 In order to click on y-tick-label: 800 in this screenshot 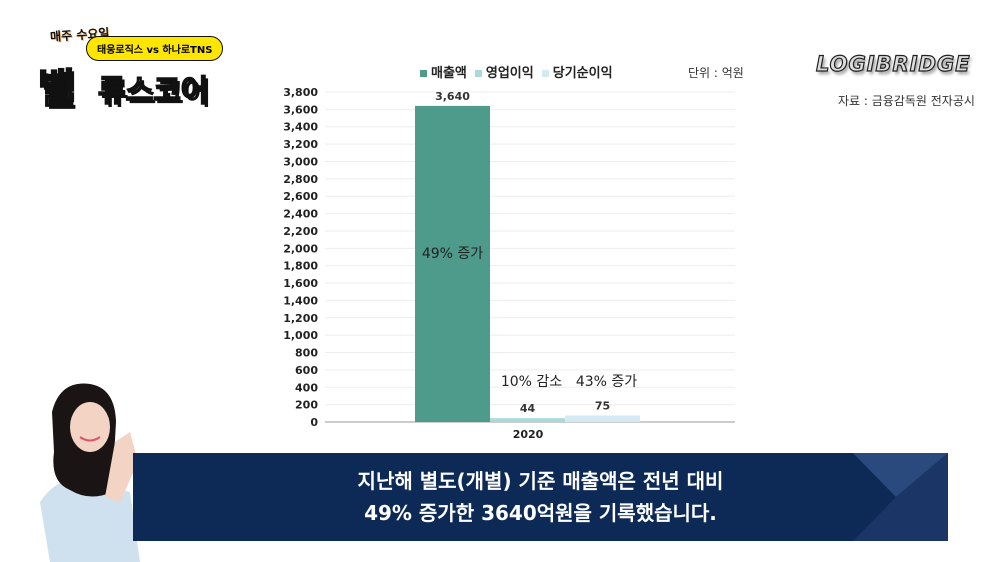, I will do `click(306, 353)`.